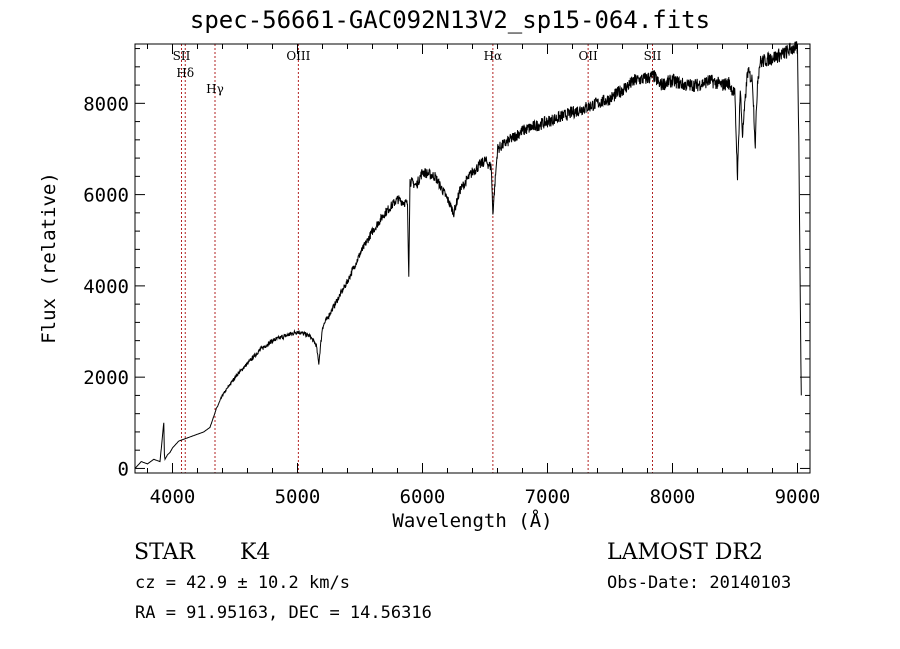  I want to click on observation-date: Obs-Date: 20140103, so click(699, 583).